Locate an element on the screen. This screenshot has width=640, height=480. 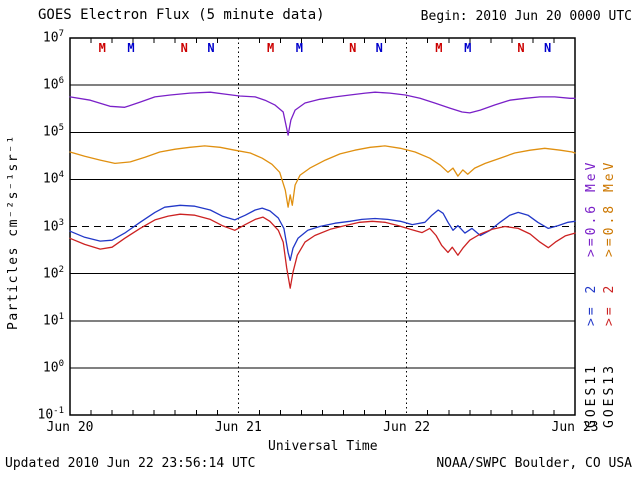
legend-label-5: GOES13 is located at coordinates (609, 395).